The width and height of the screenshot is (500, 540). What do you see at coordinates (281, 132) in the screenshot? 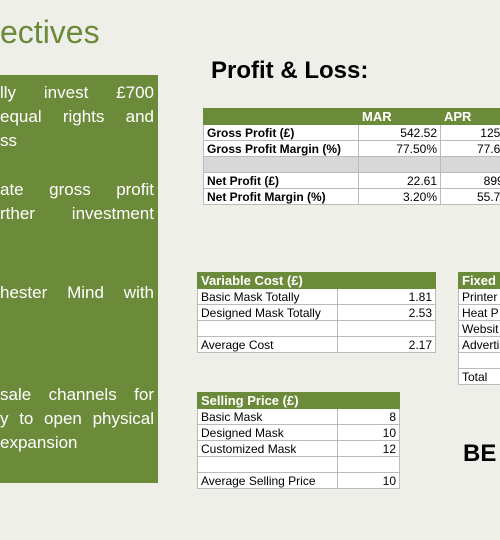
I see `row-label: Gross Profit (£)` at bounding box center [281, 132].